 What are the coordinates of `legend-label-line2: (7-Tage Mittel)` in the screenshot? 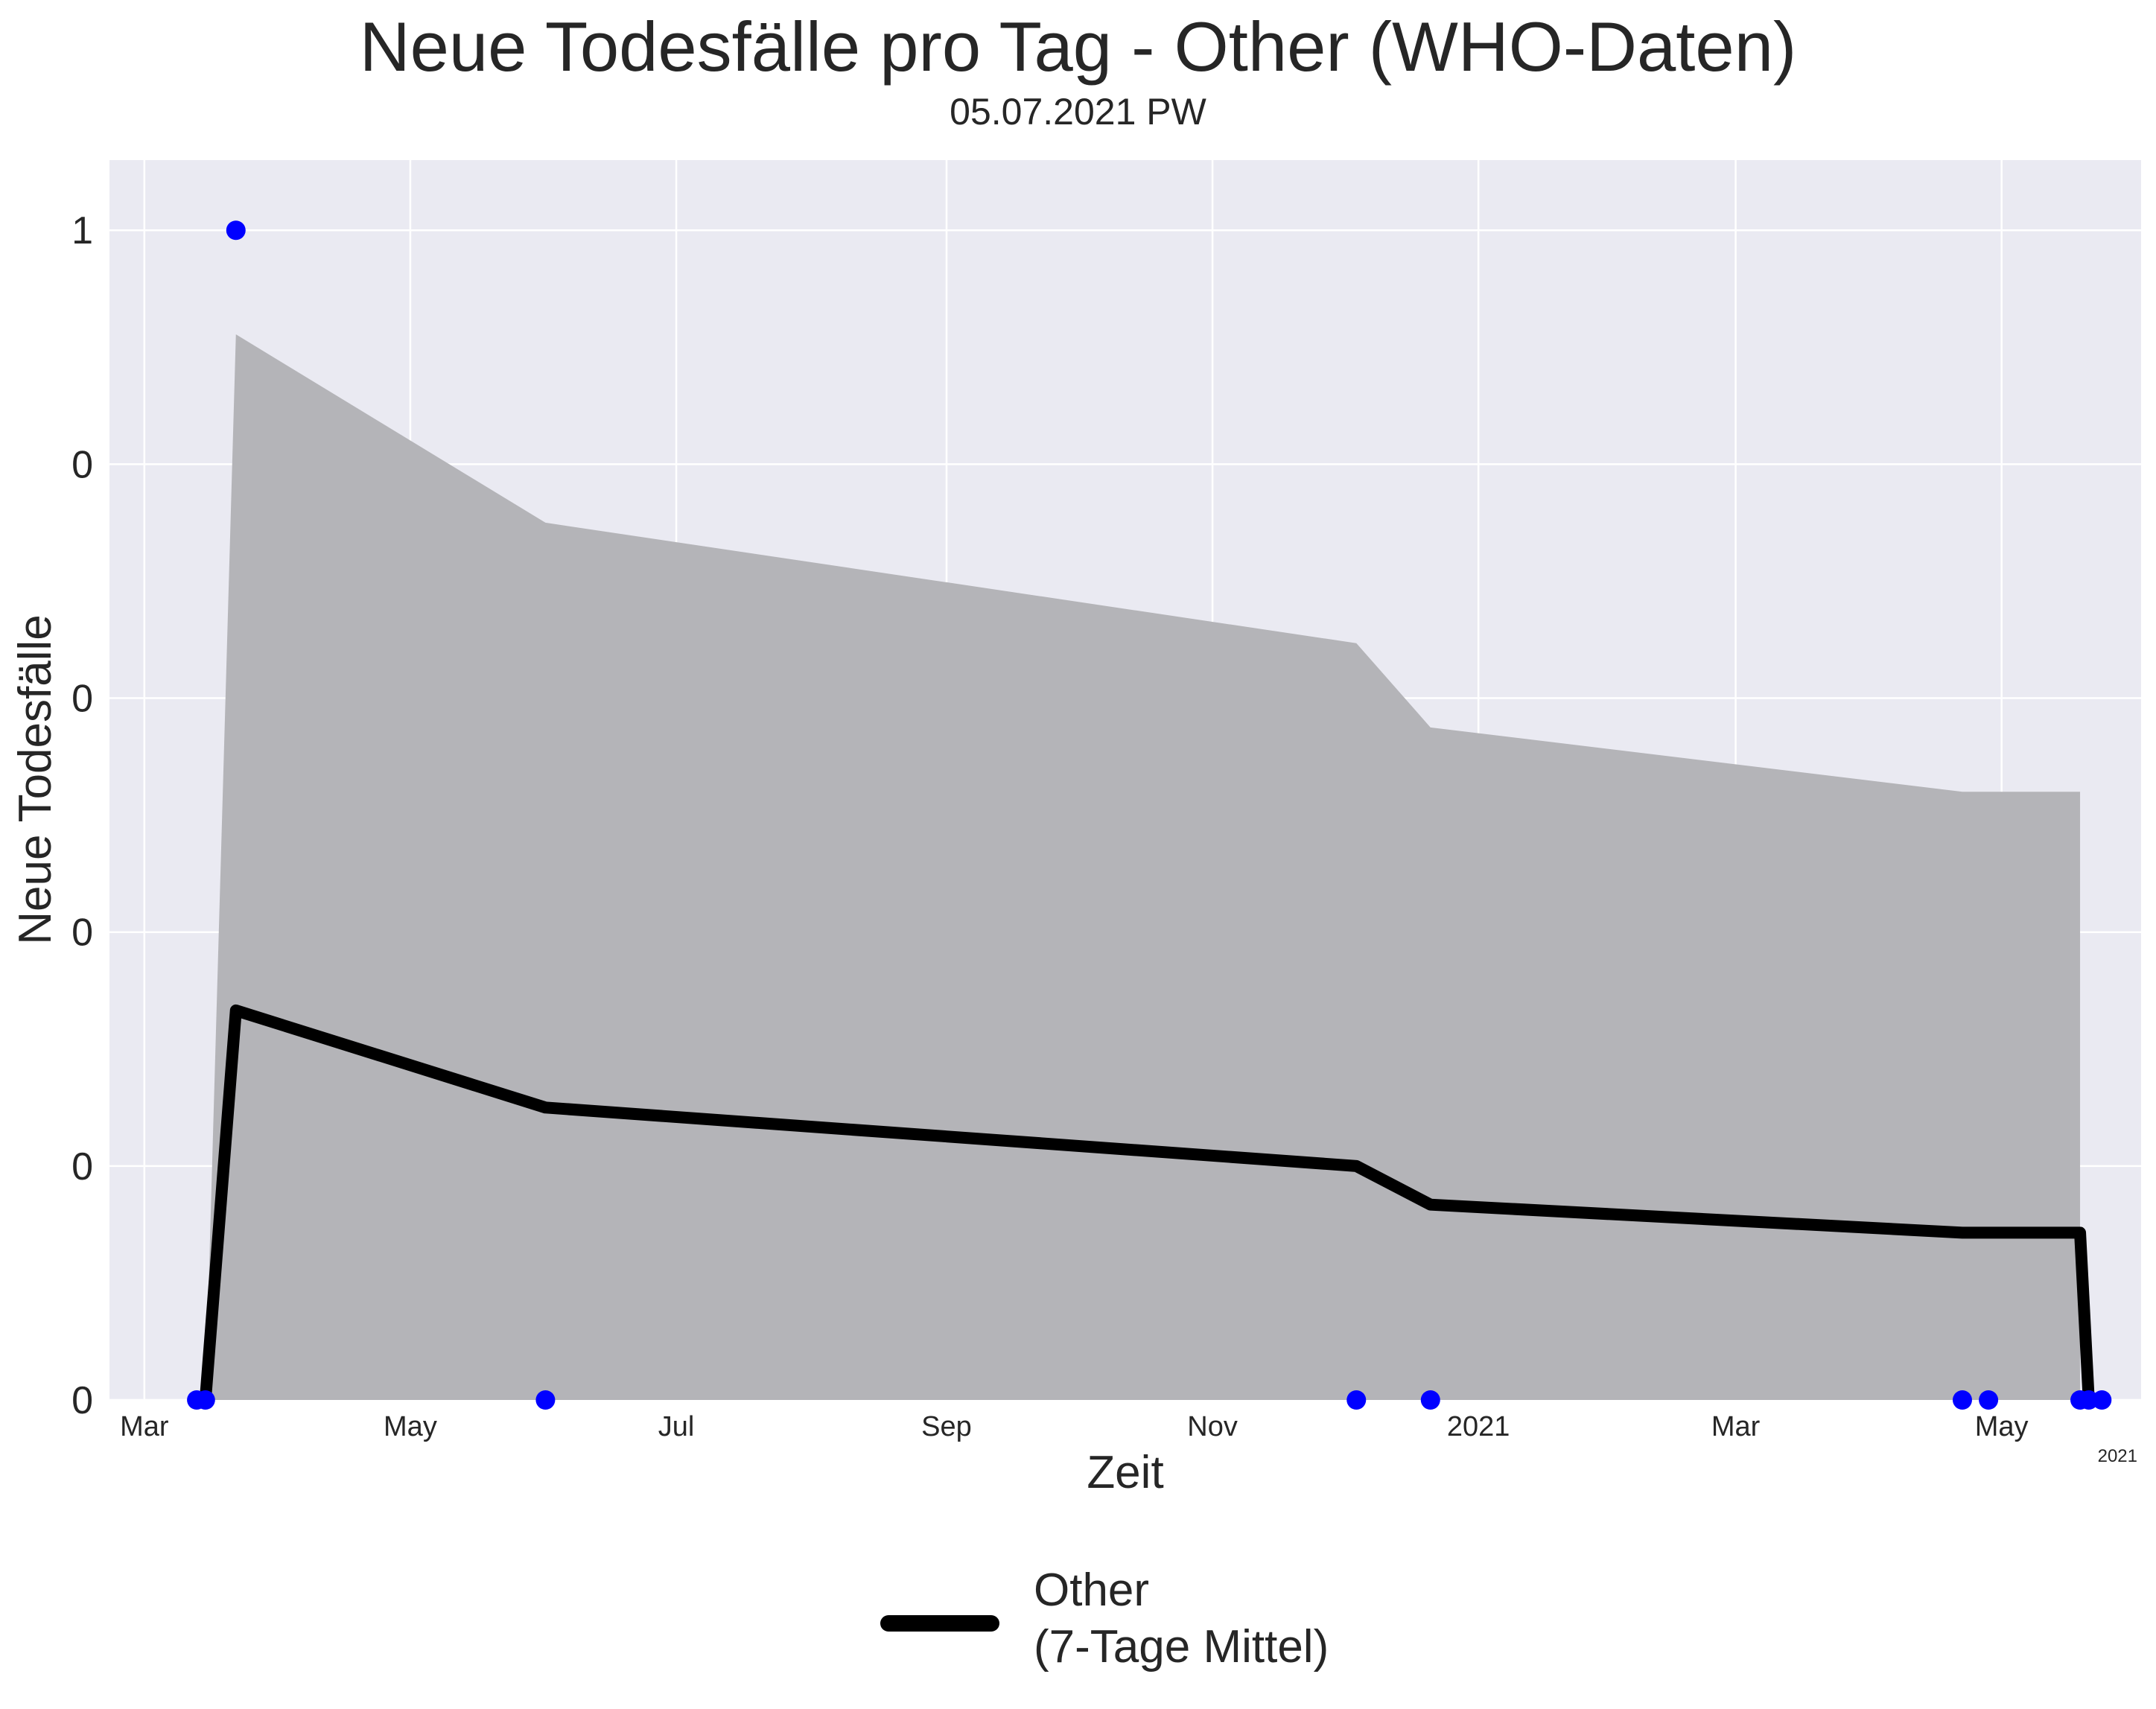 It's located at (1181, 1647).